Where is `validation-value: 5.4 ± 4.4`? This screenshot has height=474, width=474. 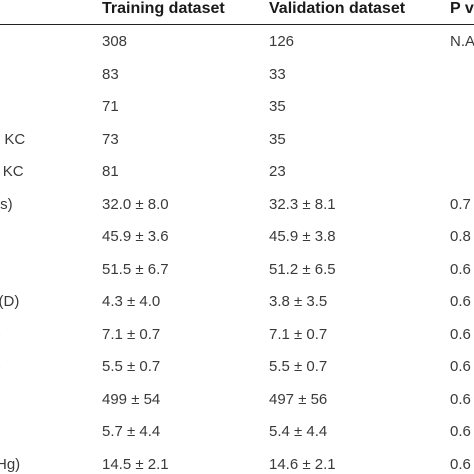
validation-value: 5.4 ± 4.4 is located at coordinates (298, 431).